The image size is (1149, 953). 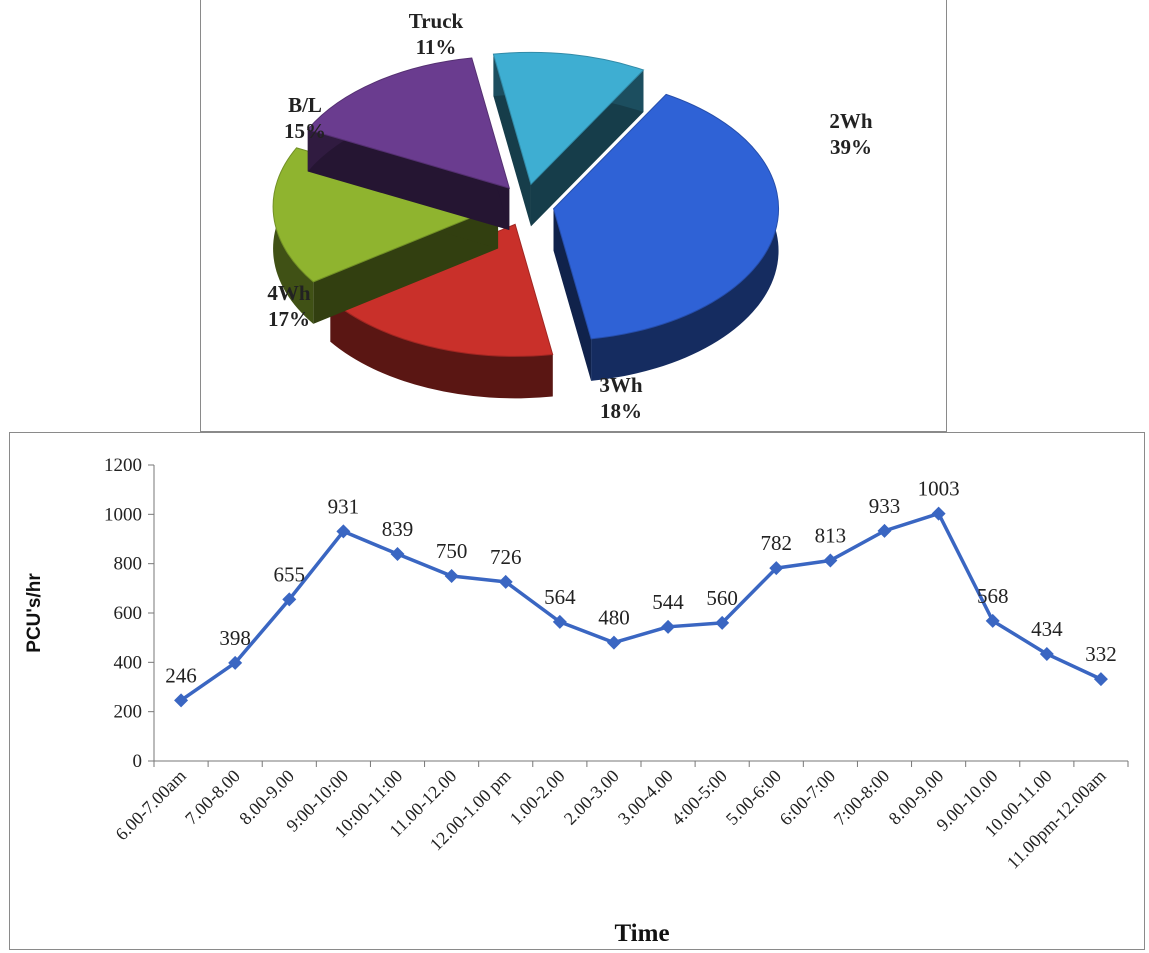 I want to click on data-label: 931, so click(x=344, y=506).